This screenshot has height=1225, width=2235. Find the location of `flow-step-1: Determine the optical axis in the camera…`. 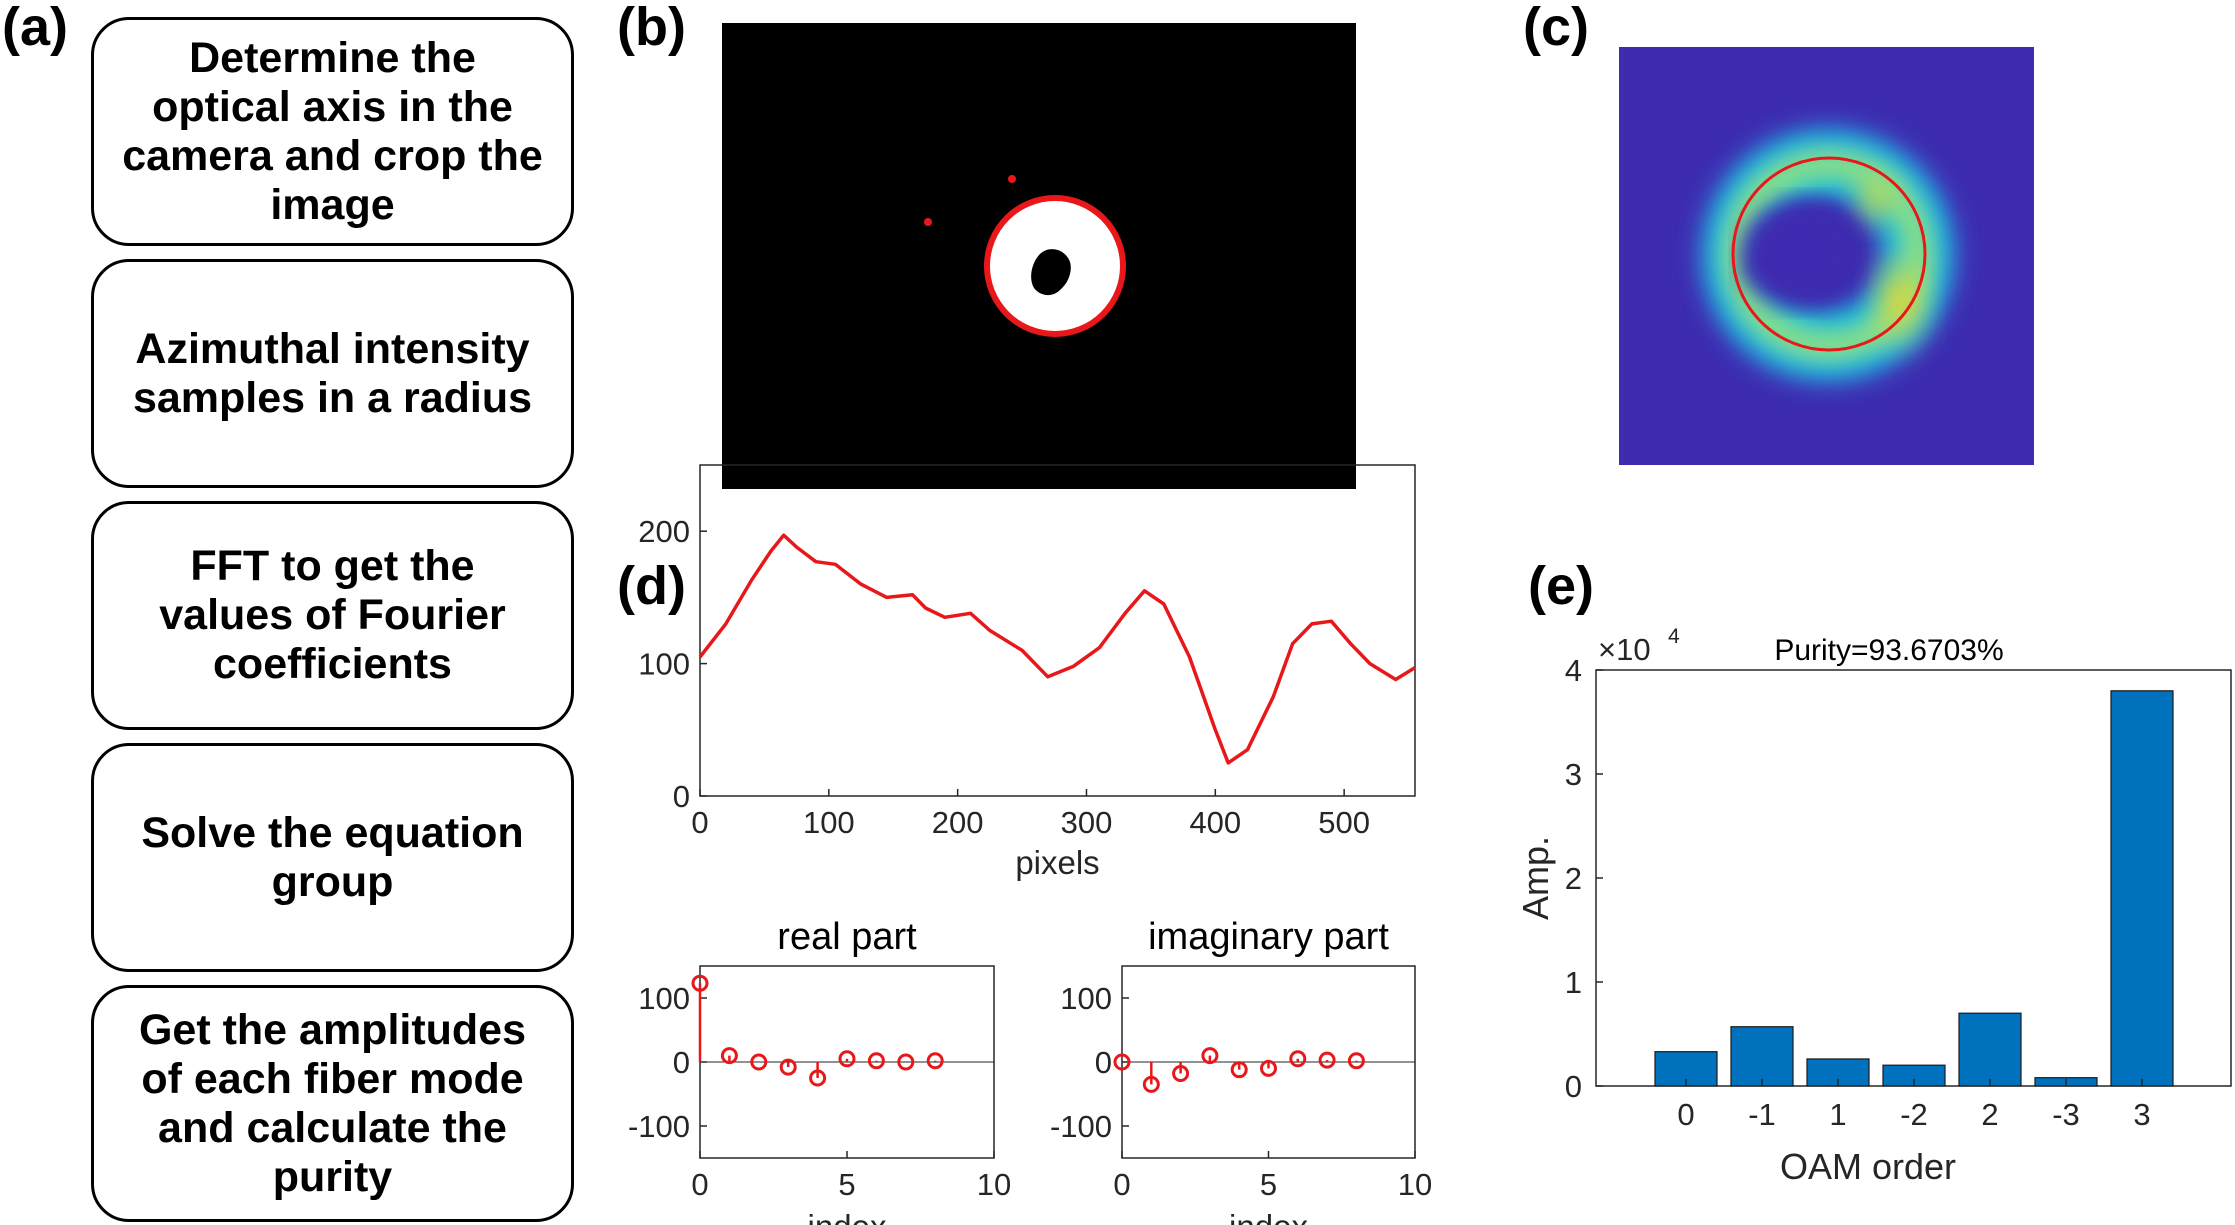

flow-step-1: Determine the optical axis in the camera… is located at coordinates (332, 131).